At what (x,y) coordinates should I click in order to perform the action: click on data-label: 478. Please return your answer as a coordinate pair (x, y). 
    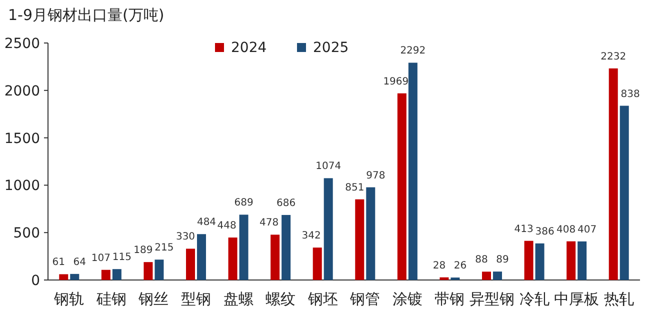
    Looking at the image, I should click on (269, 223).